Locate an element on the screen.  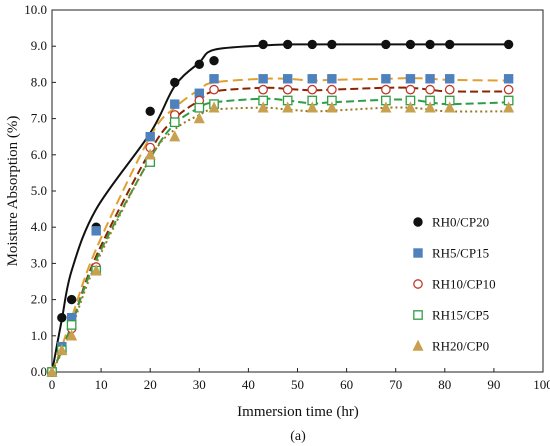
y-tick-label: 2.0 is located at coordinates (39, 299).